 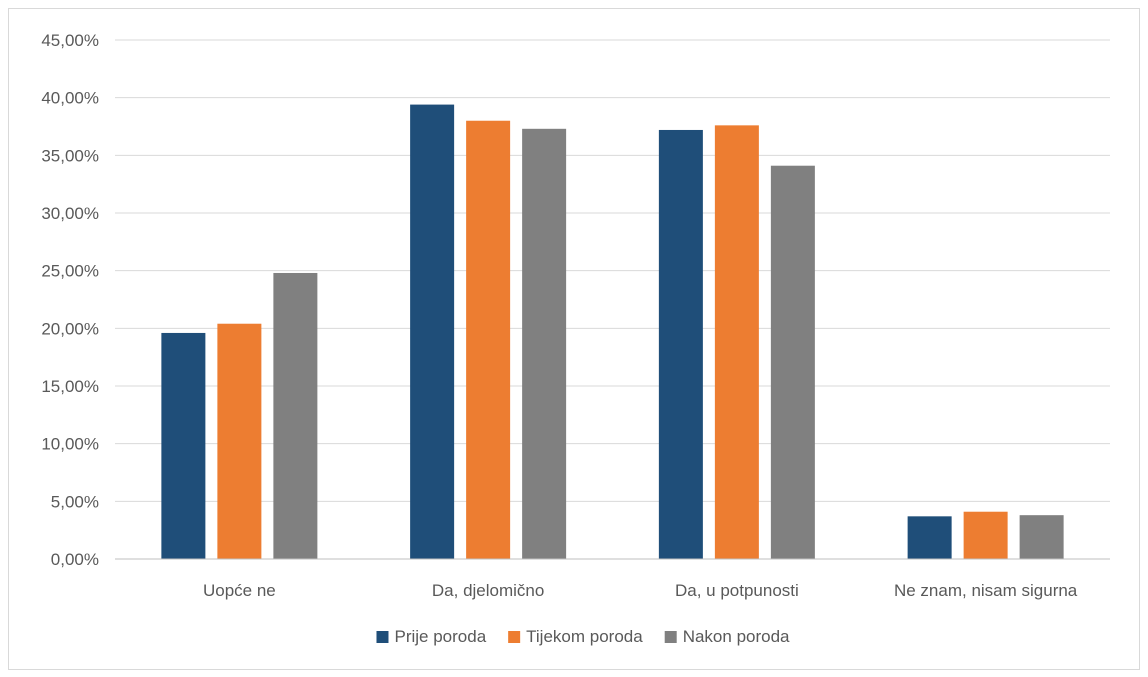 I want to click on y-tick-label: 40,00%, so click(x=70, y=98).